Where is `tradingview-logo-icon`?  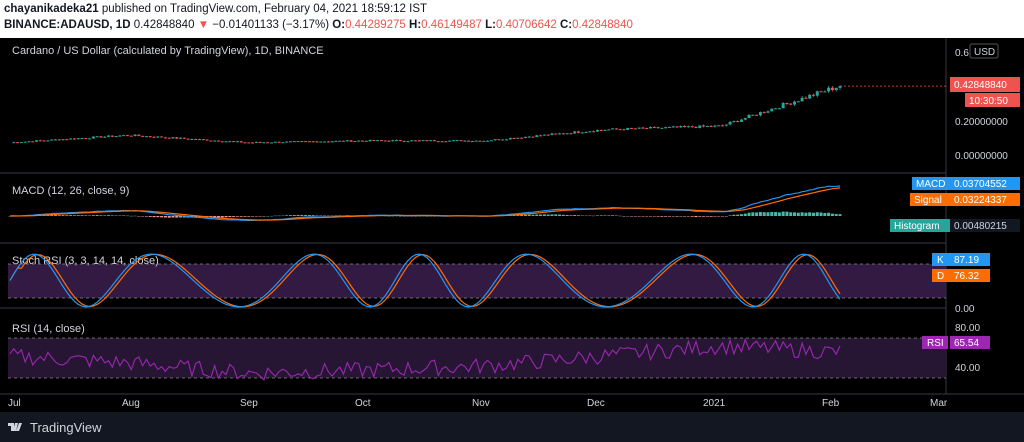
tradingview-logo-icon is located at coordinates (17, 427).